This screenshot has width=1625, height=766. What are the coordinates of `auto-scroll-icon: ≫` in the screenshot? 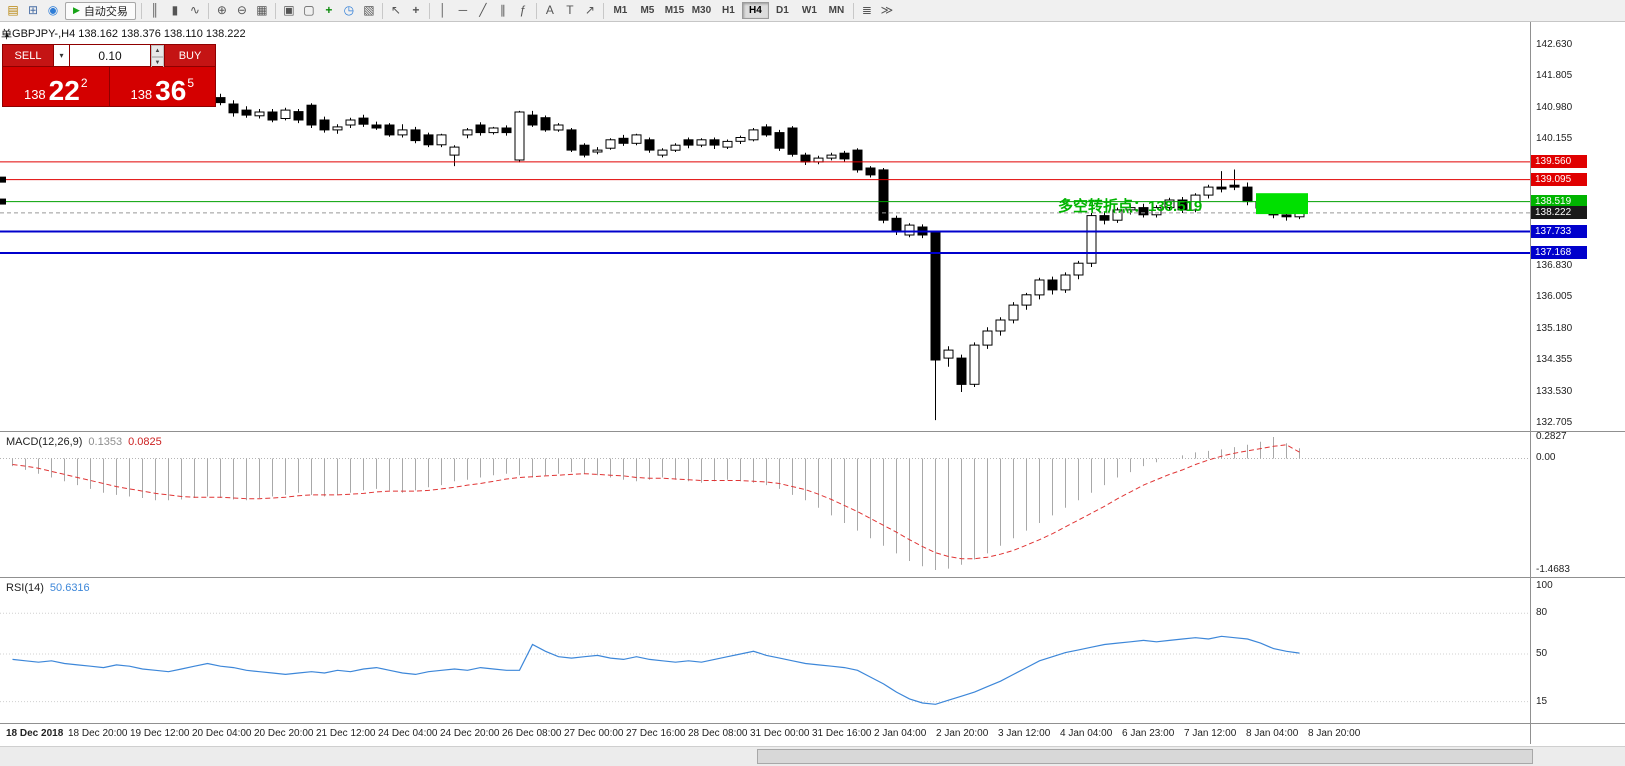 It's located at (887, 9).